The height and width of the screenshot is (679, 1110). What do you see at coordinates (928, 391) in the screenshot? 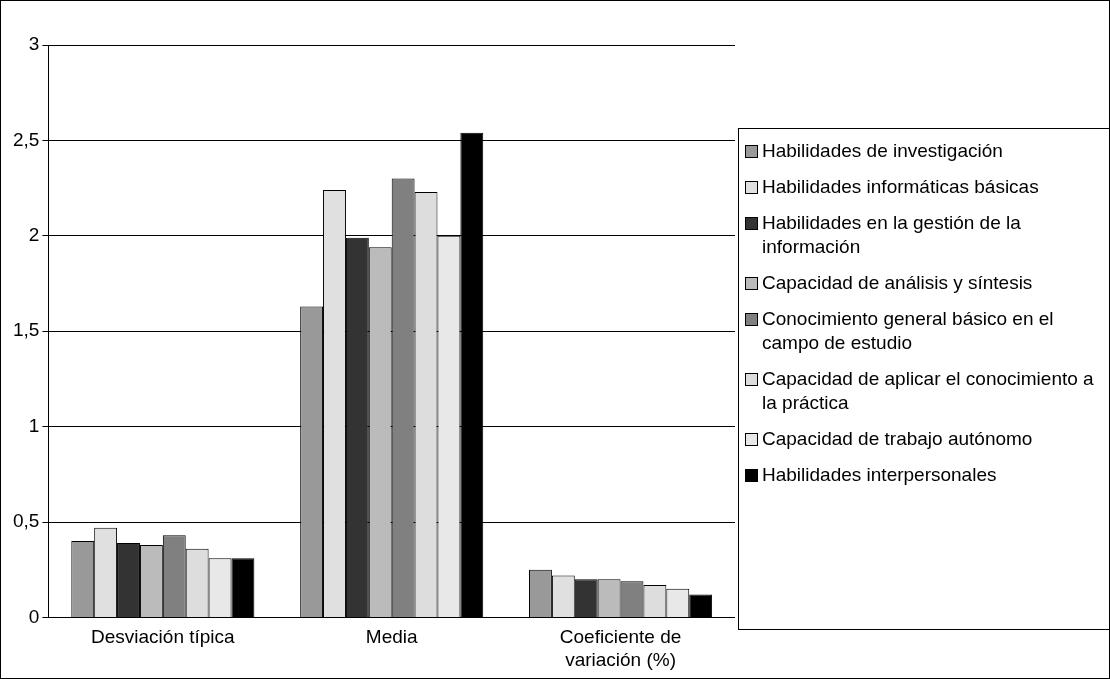
I see `legend-label: Capacidad de aplicar el conocimiento a la práctica` at bounding box center [928, 391].